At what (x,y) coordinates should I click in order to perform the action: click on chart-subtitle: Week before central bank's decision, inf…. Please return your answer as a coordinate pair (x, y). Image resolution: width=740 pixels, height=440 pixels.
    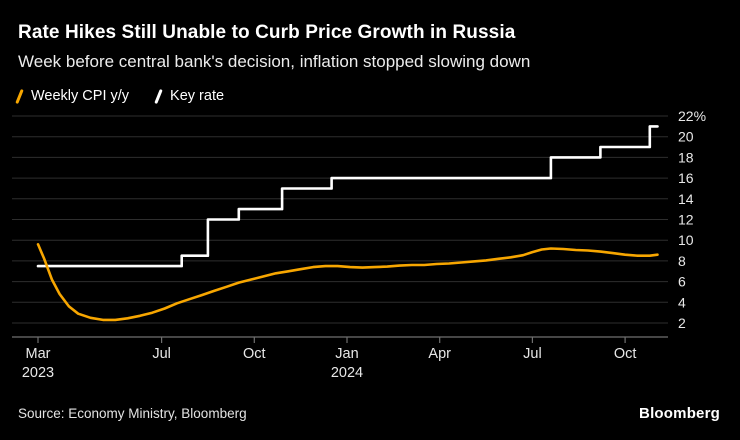
    Looking at the image, I should click on (274, 61).